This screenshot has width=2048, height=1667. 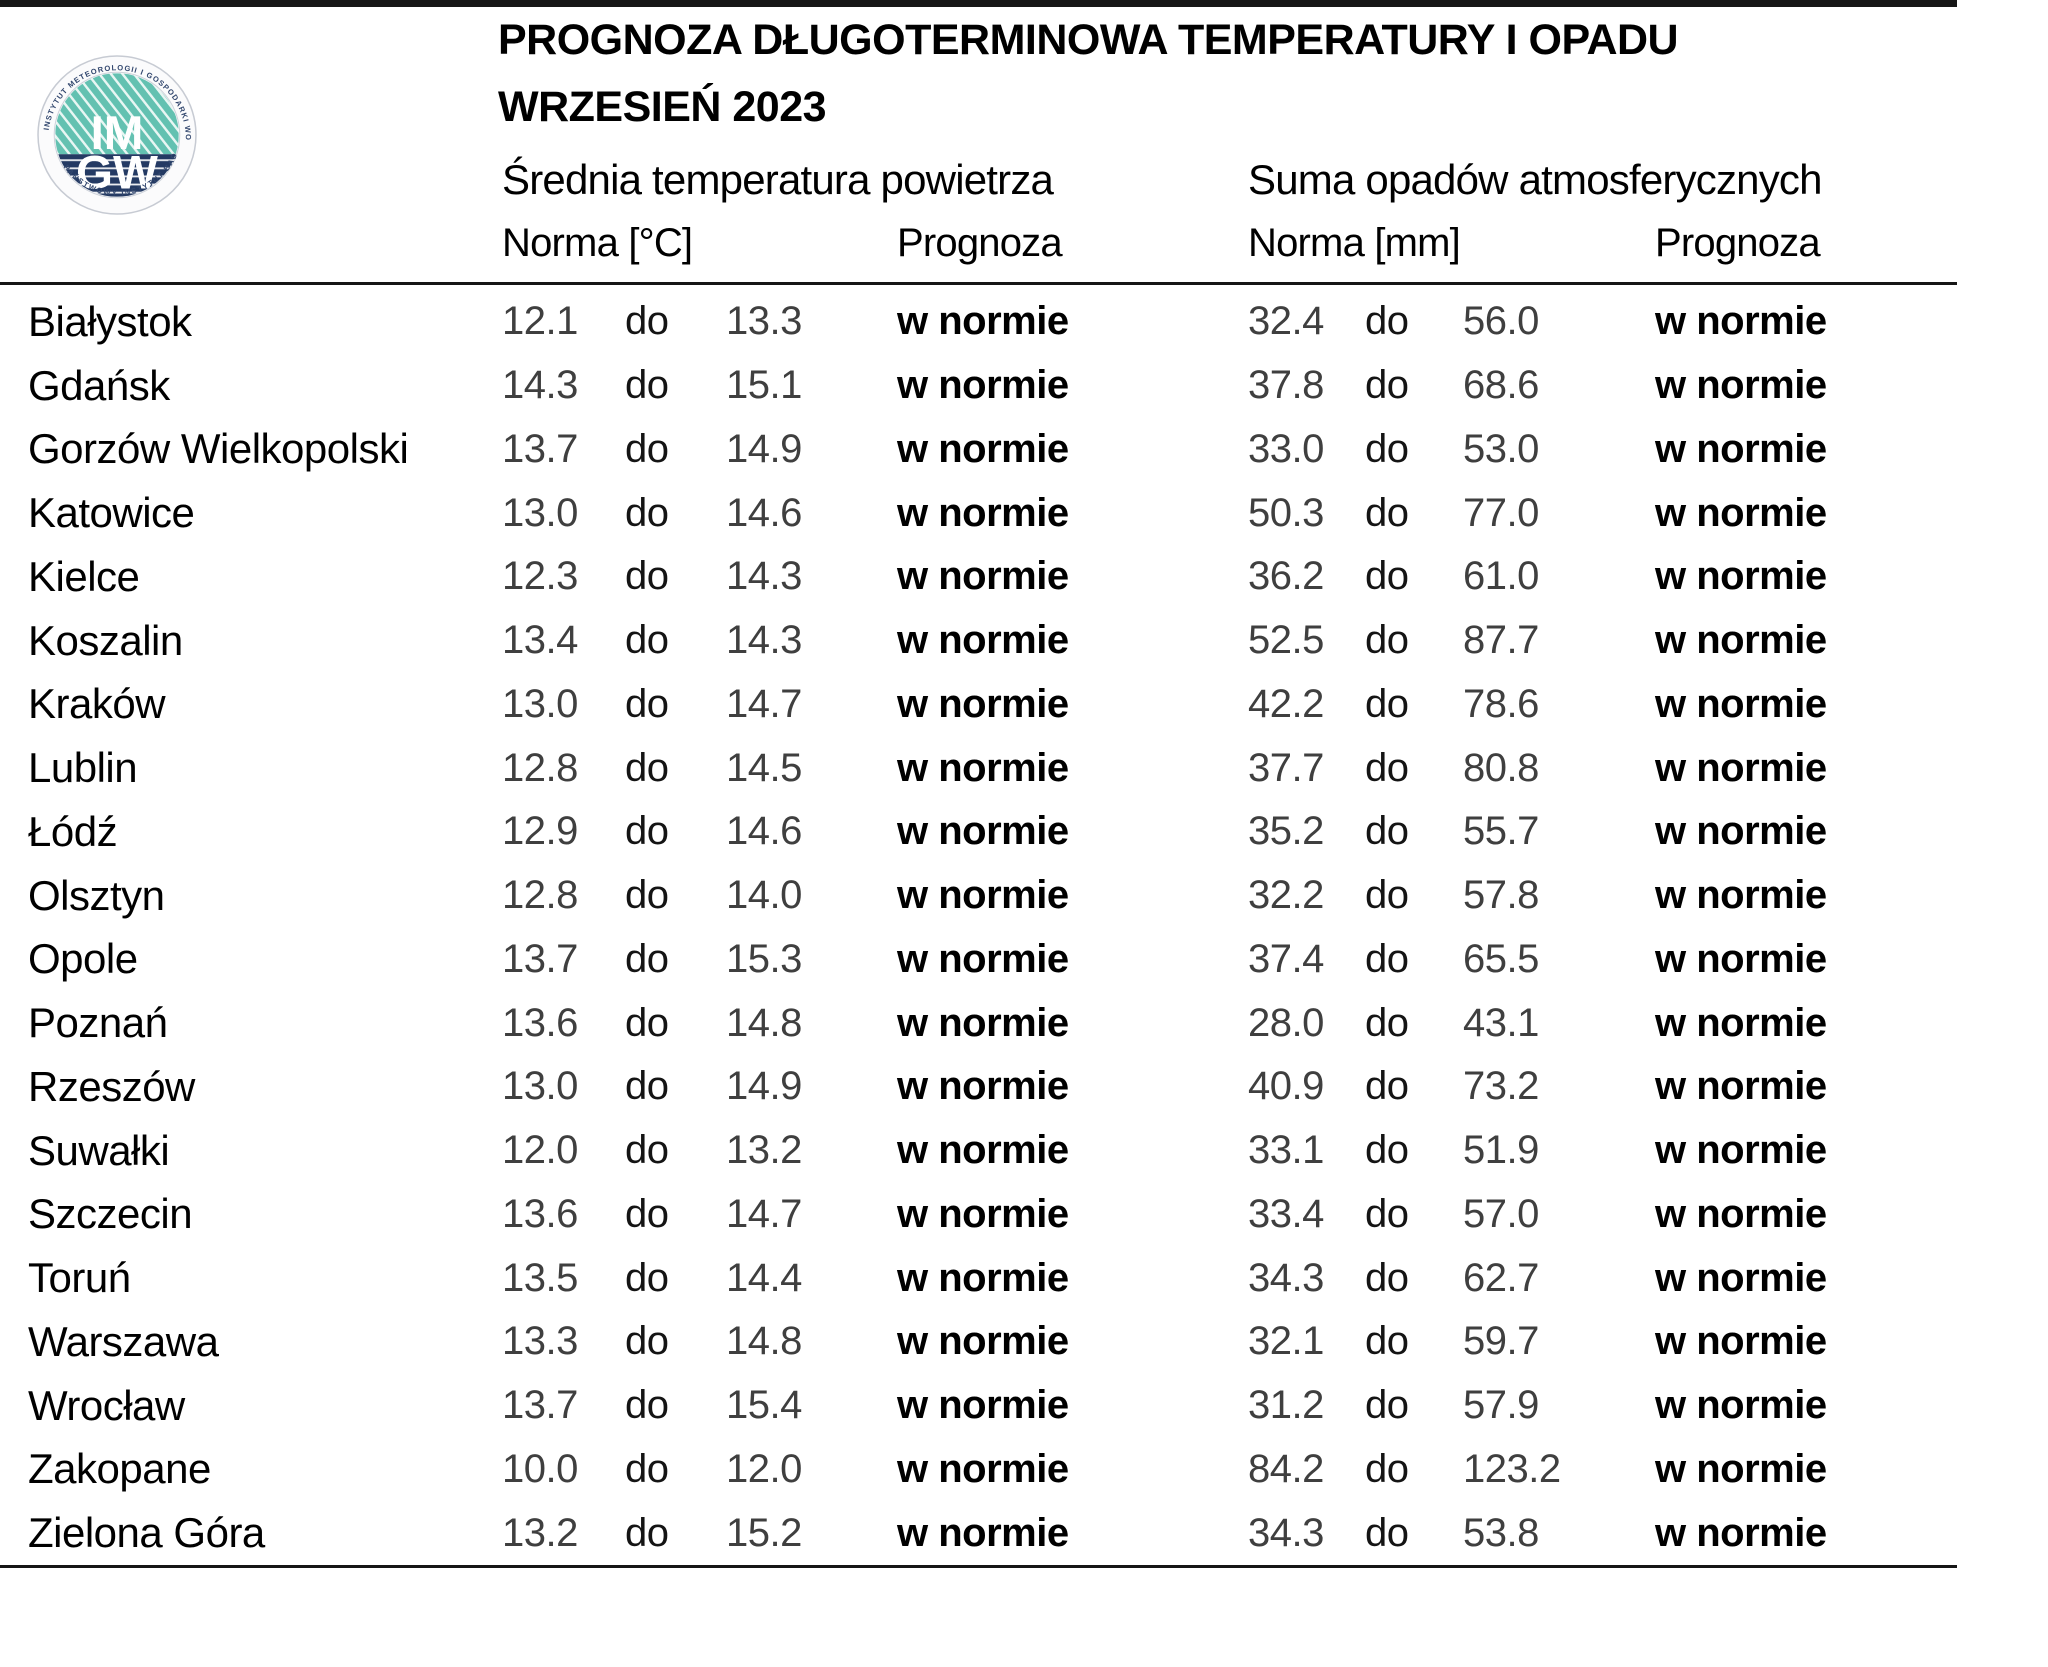 I want to click on precip-norm-low: 33.1, so click(x=1286, y=1150).